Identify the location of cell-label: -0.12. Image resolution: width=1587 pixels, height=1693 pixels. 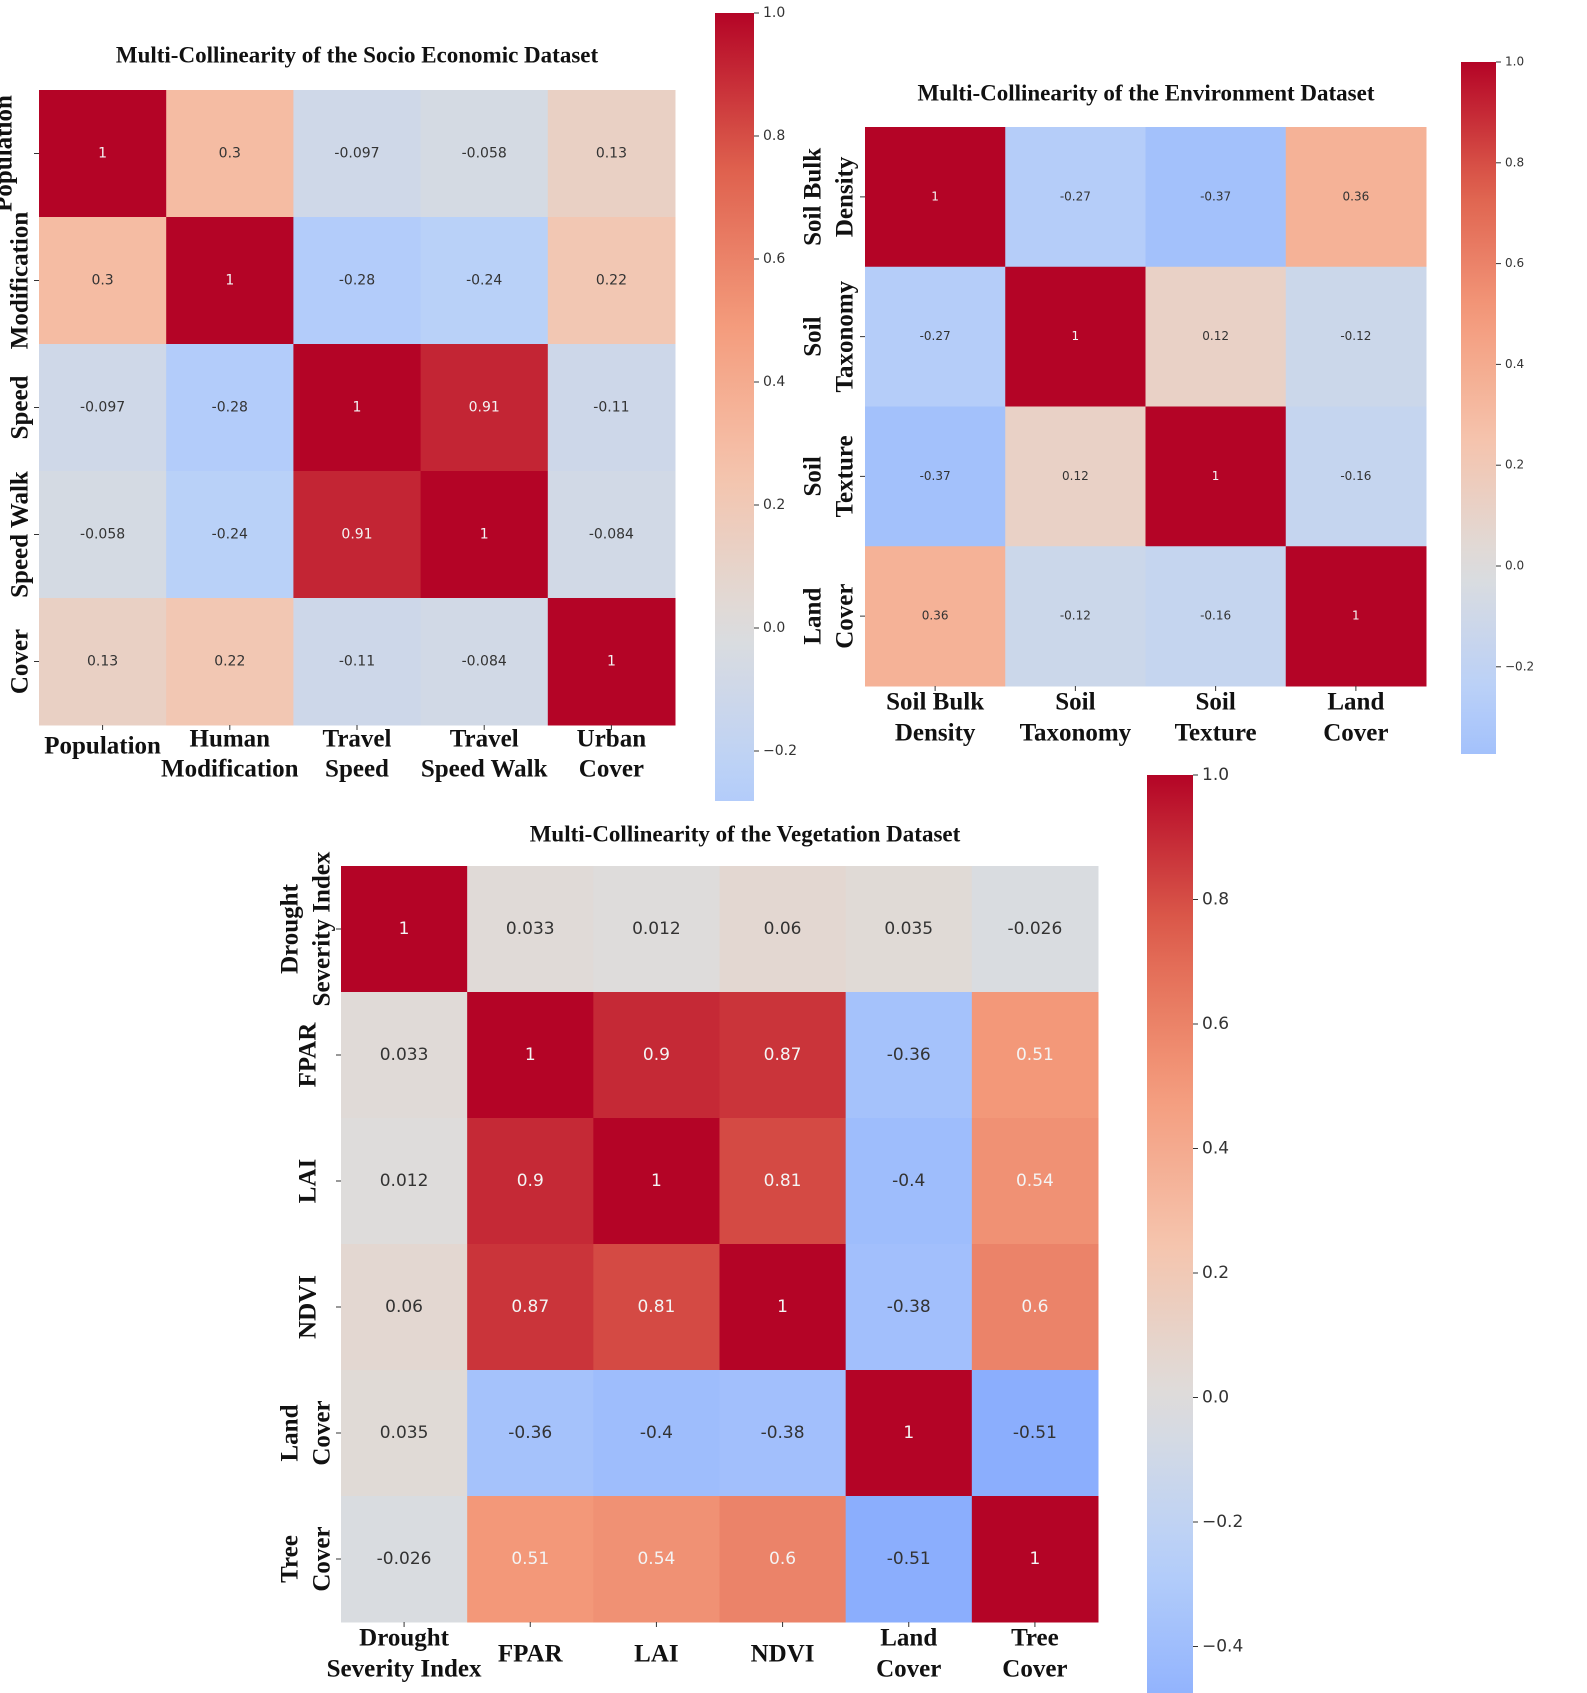
(1075, 616).